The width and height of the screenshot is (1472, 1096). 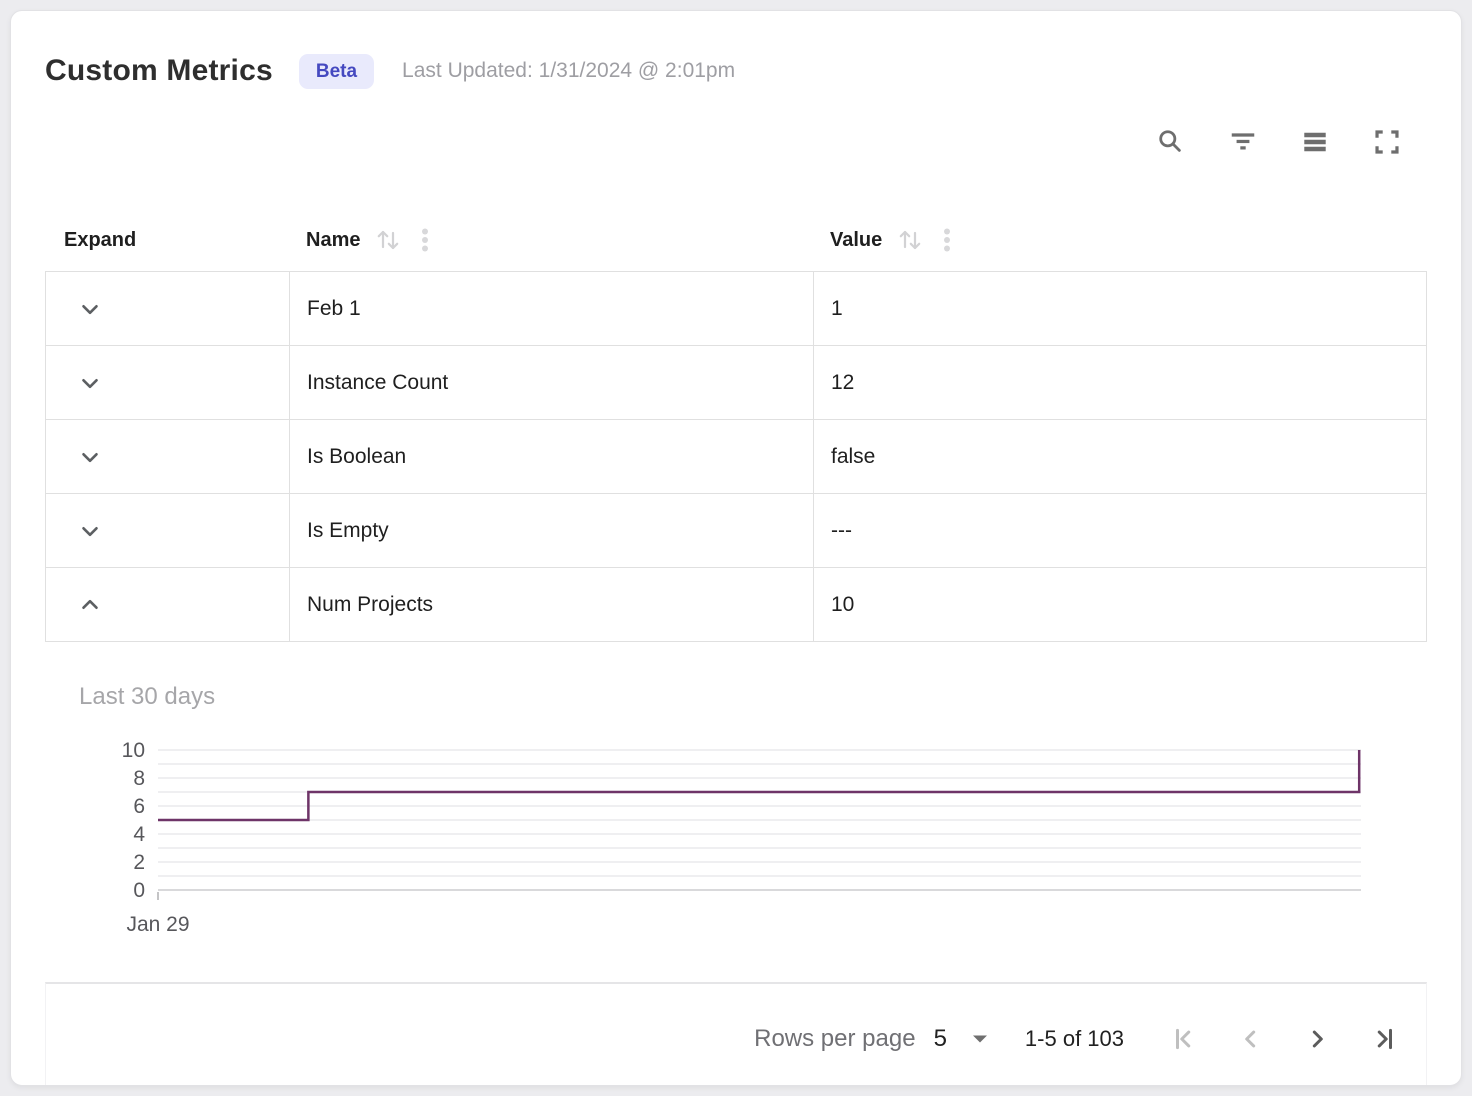 I want to click on page-range-label: 1-5 of 103, so click(x=1074, y=1038).